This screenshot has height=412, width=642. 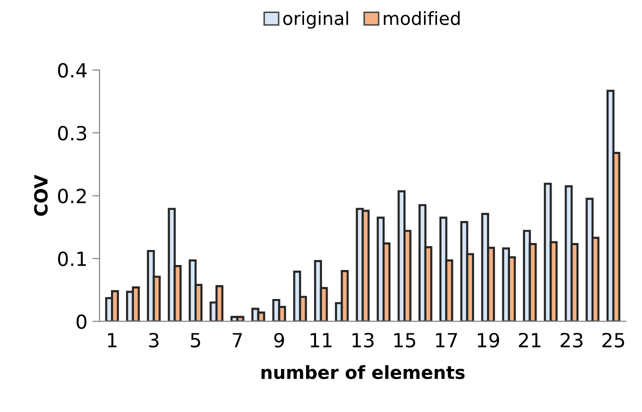 What do you see at coordinates (72, 133) in the screenshot?
I see `y-tick-label: 0.3` at bounding box center [72, 133].